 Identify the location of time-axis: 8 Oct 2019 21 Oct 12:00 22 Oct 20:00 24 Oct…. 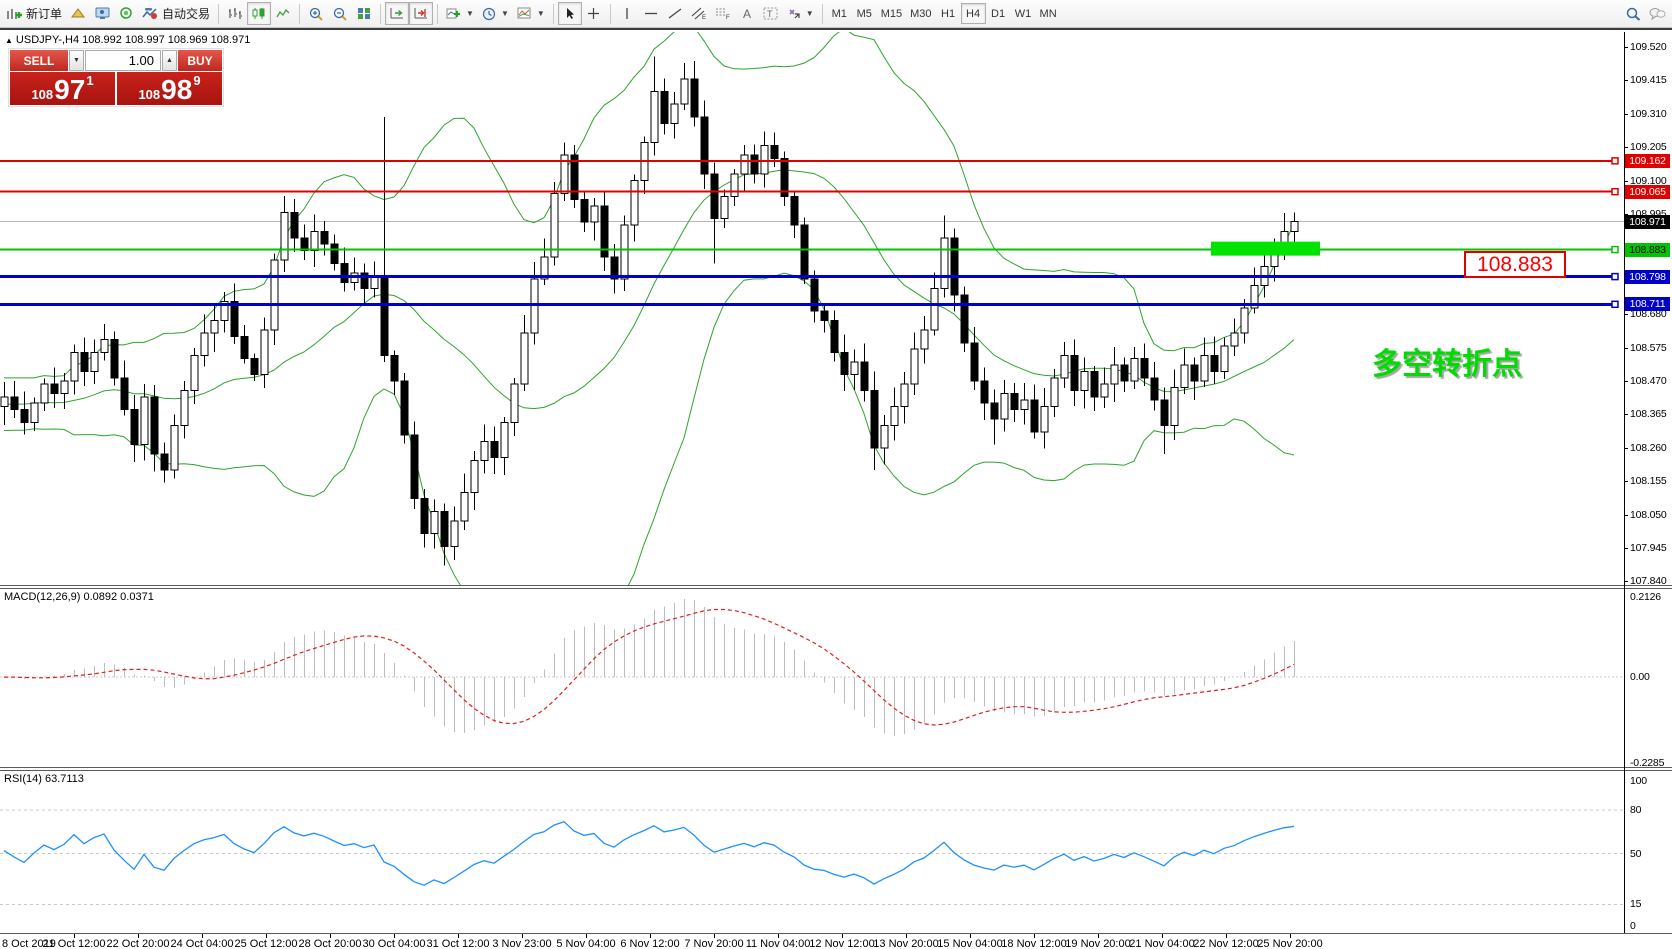
(836, 941).